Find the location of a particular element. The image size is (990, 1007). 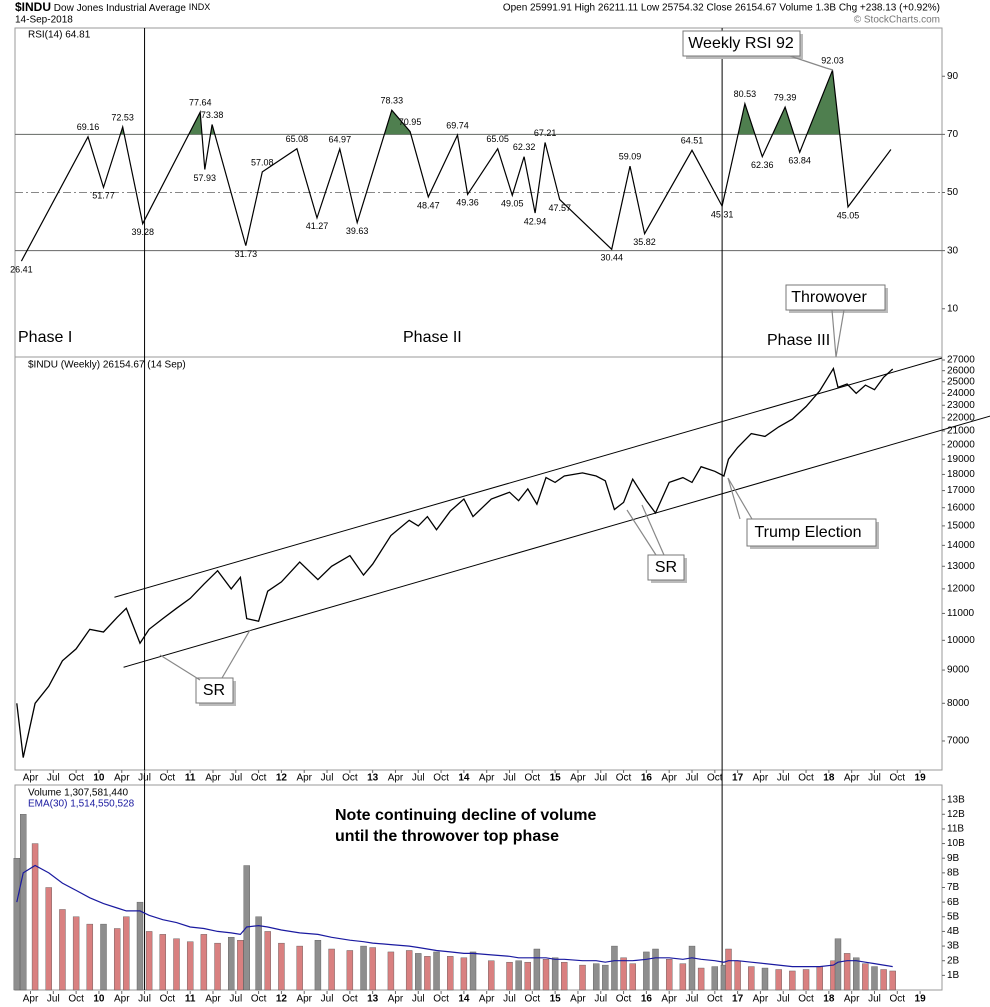

x-tick-label: 16 is located at coordinates (647, 999).